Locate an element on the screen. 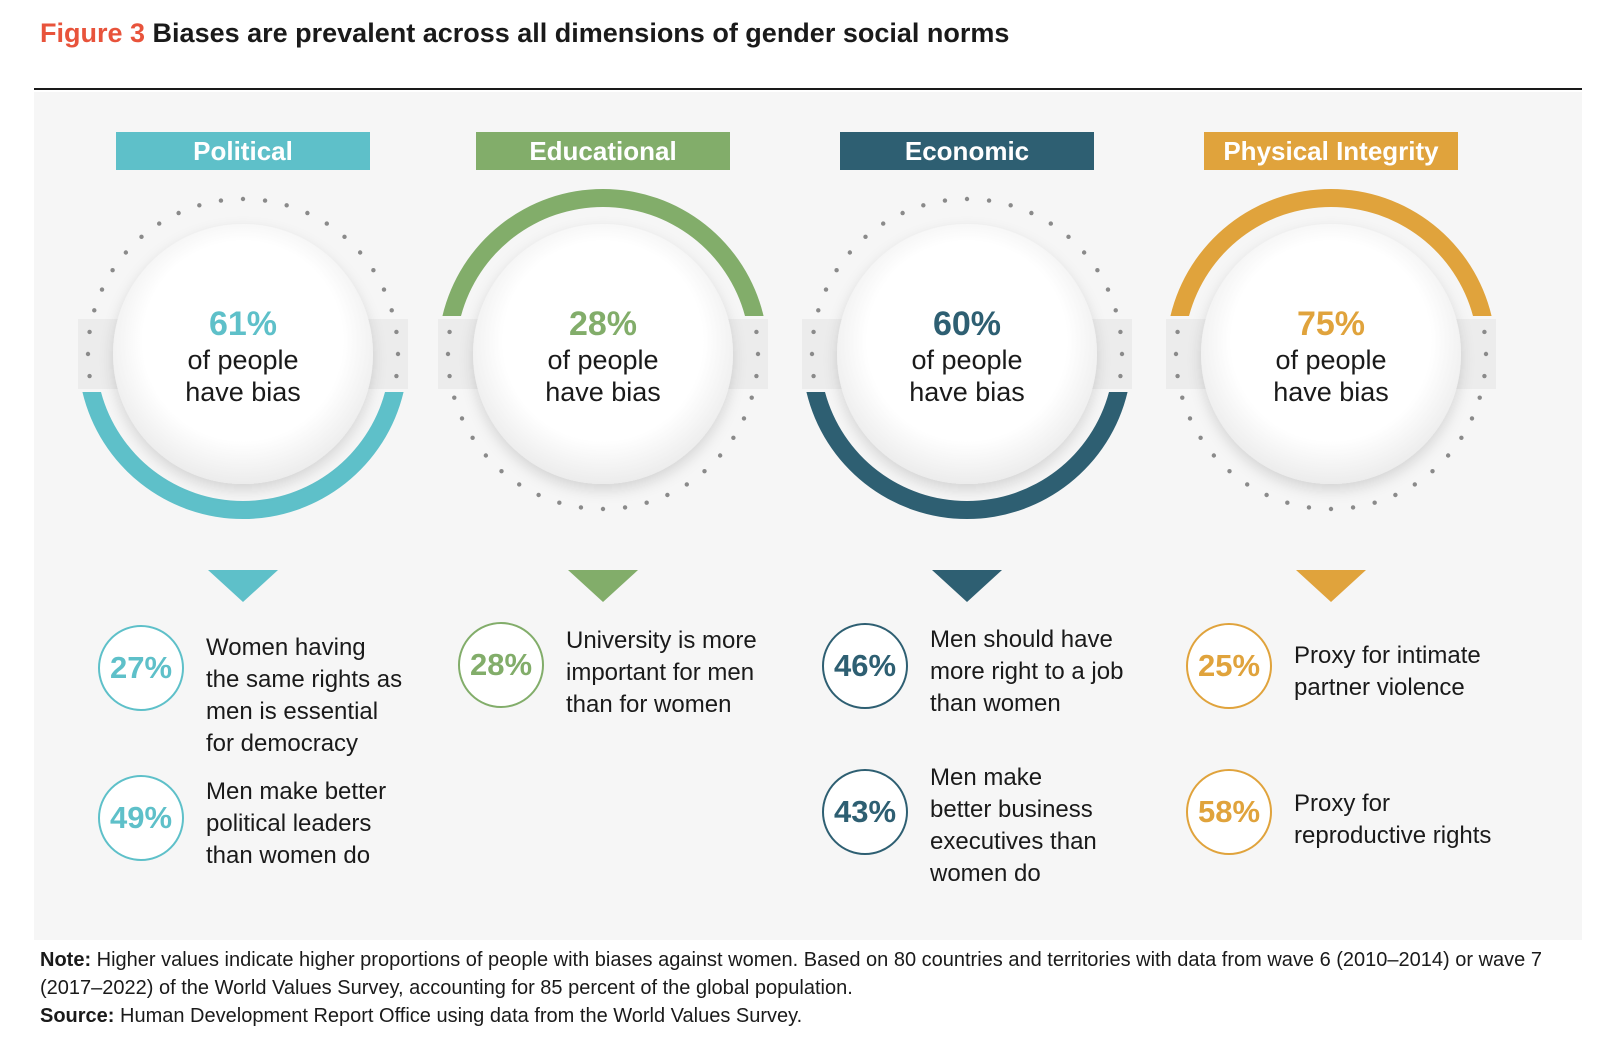 The width and height of the screenshot is (1600, 1063). ring-physical-integrity is located at coordinates (1331, 350).